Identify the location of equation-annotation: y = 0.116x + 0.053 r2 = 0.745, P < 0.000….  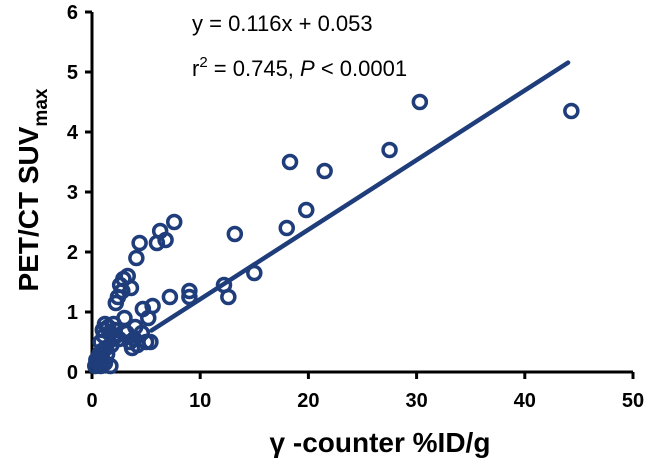
(299, 46).